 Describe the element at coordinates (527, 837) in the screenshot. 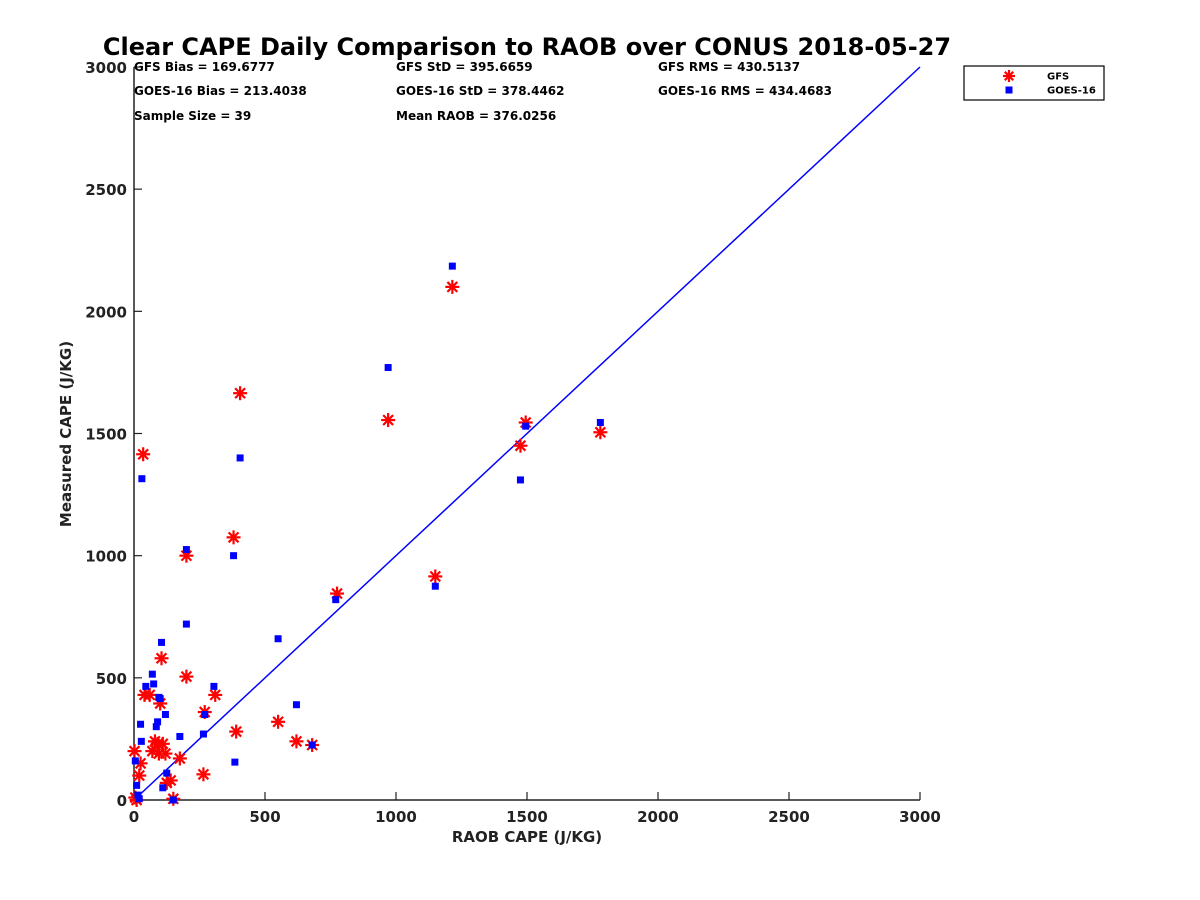

I see `x-axis-label: RAOB CAPE (J/KG)` at that location.